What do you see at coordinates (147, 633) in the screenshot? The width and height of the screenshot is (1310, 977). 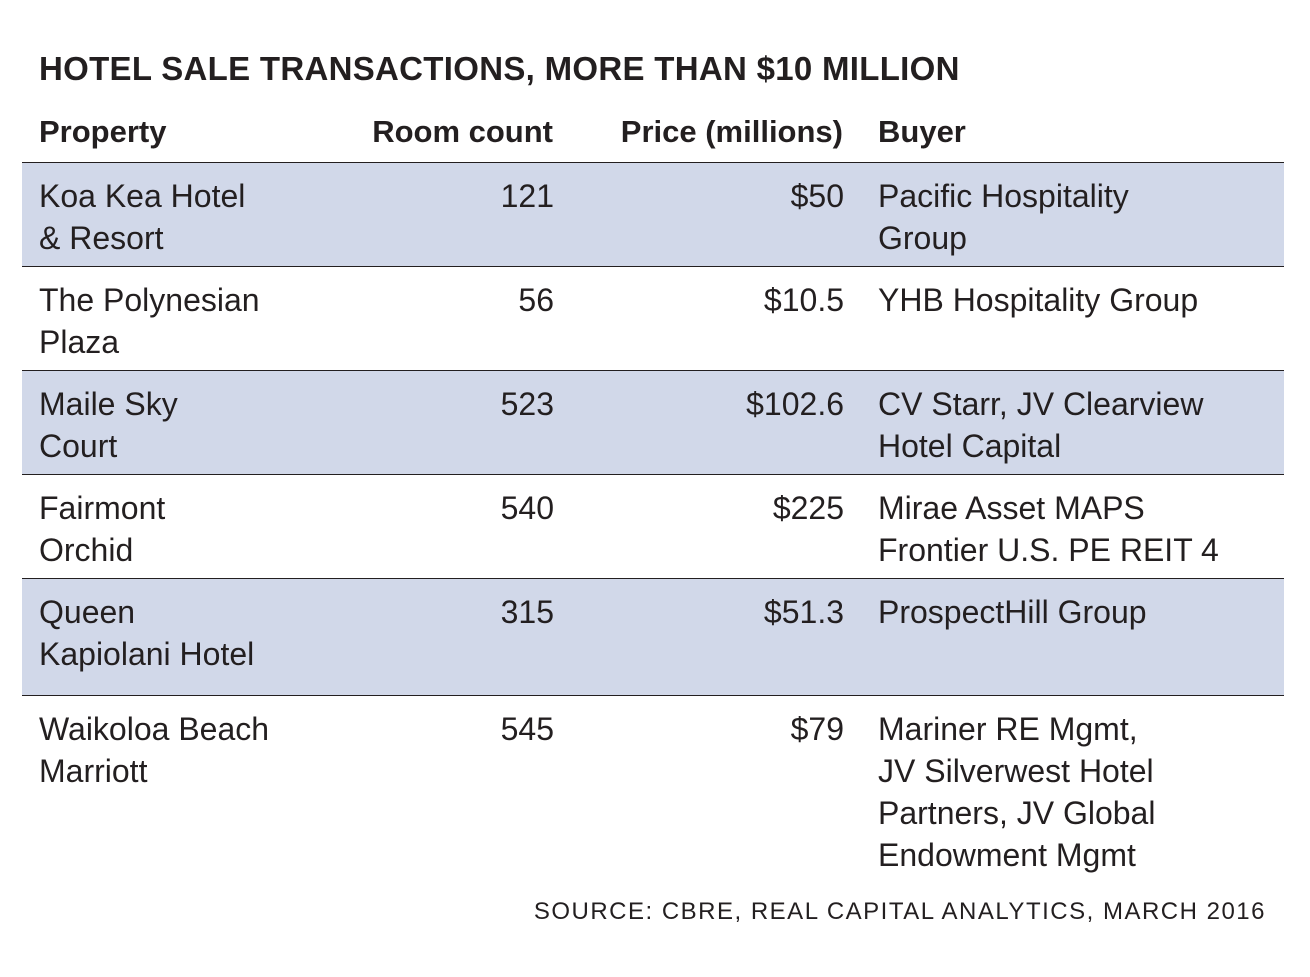 I see `cell-property: Queen Kapiolani Hotel` at bounding box center [147, 633].